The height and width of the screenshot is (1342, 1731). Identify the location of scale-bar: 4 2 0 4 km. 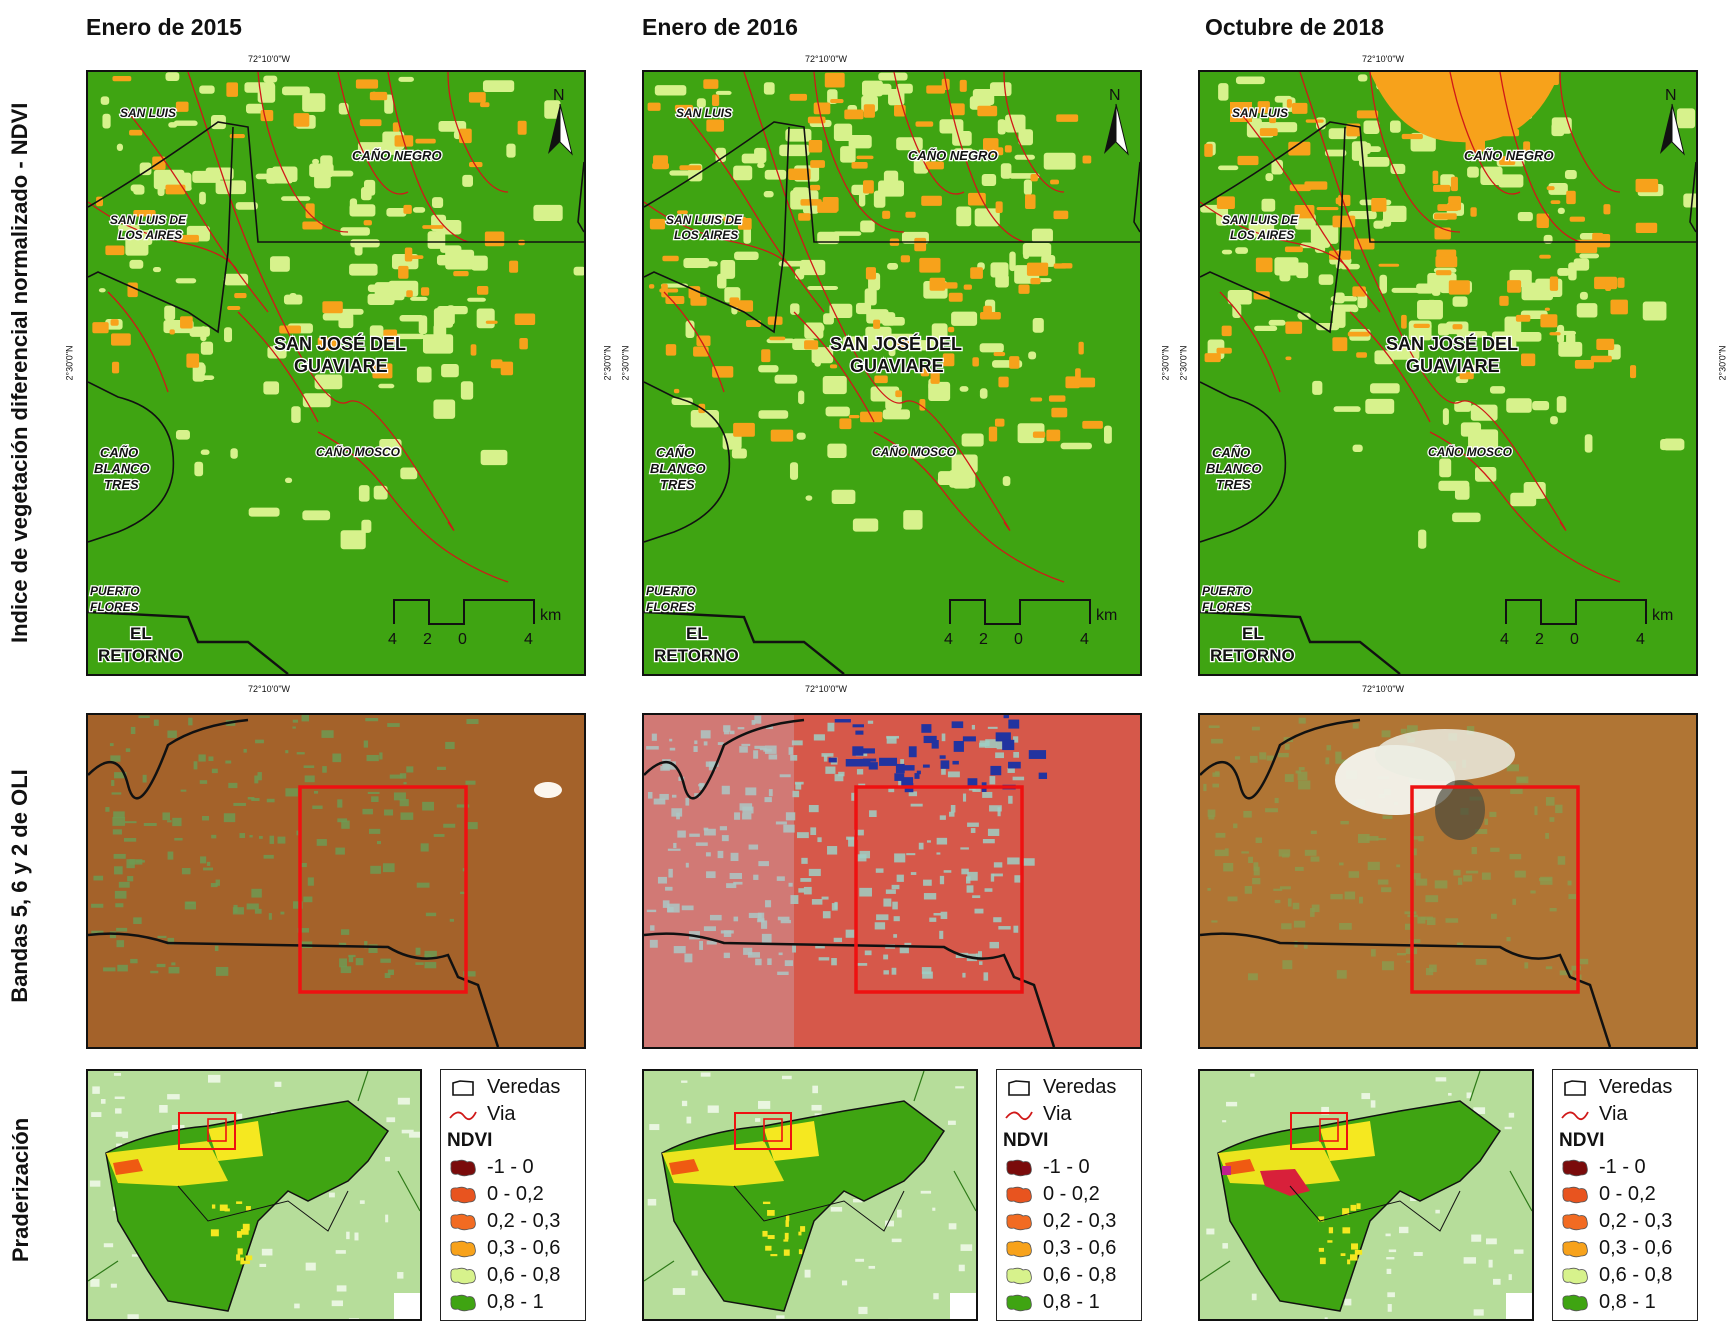
(1030, 623).